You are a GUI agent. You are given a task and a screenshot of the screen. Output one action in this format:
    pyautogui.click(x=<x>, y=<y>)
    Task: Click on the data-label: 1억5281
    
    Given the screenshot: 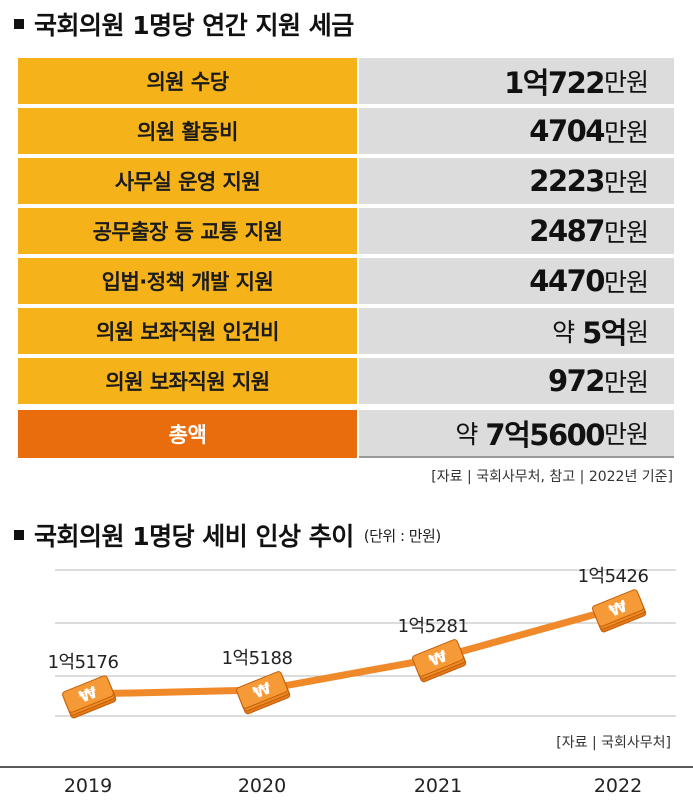 What is the action you would take?
    pyautogui.click(x=433, y=626)
    